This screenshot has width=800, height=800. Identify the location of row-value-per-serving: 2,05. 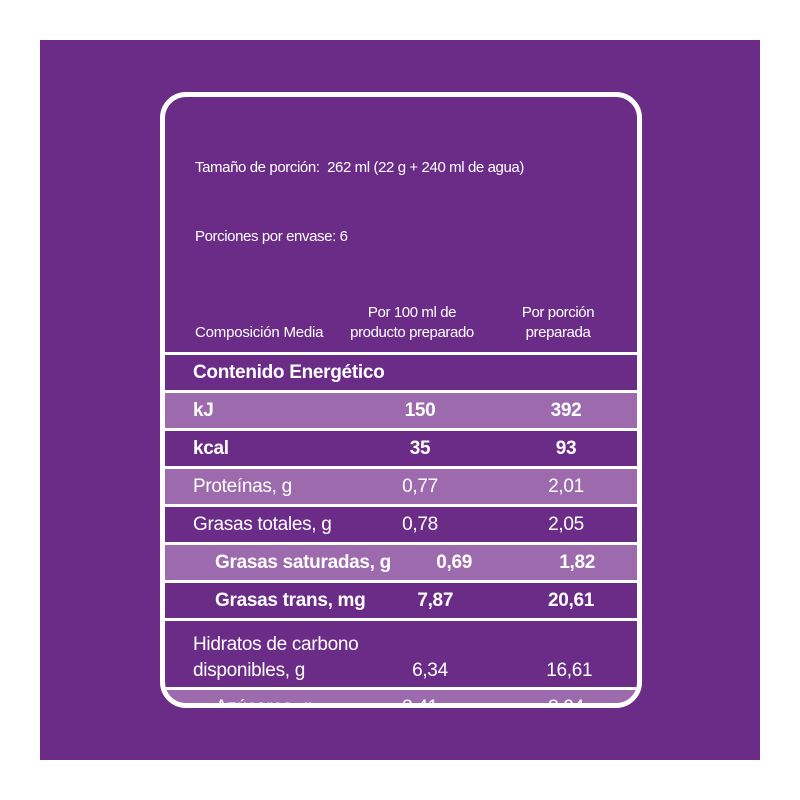
(566, 524).